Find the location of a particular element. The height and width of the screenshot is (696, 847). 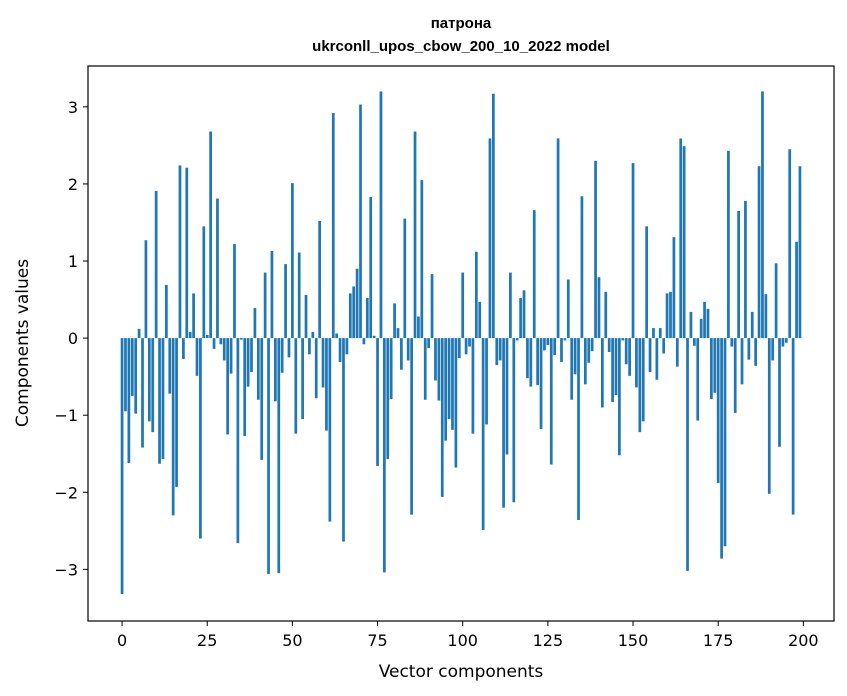

x-tick-label: 100 is located at coordinates (462, 640).